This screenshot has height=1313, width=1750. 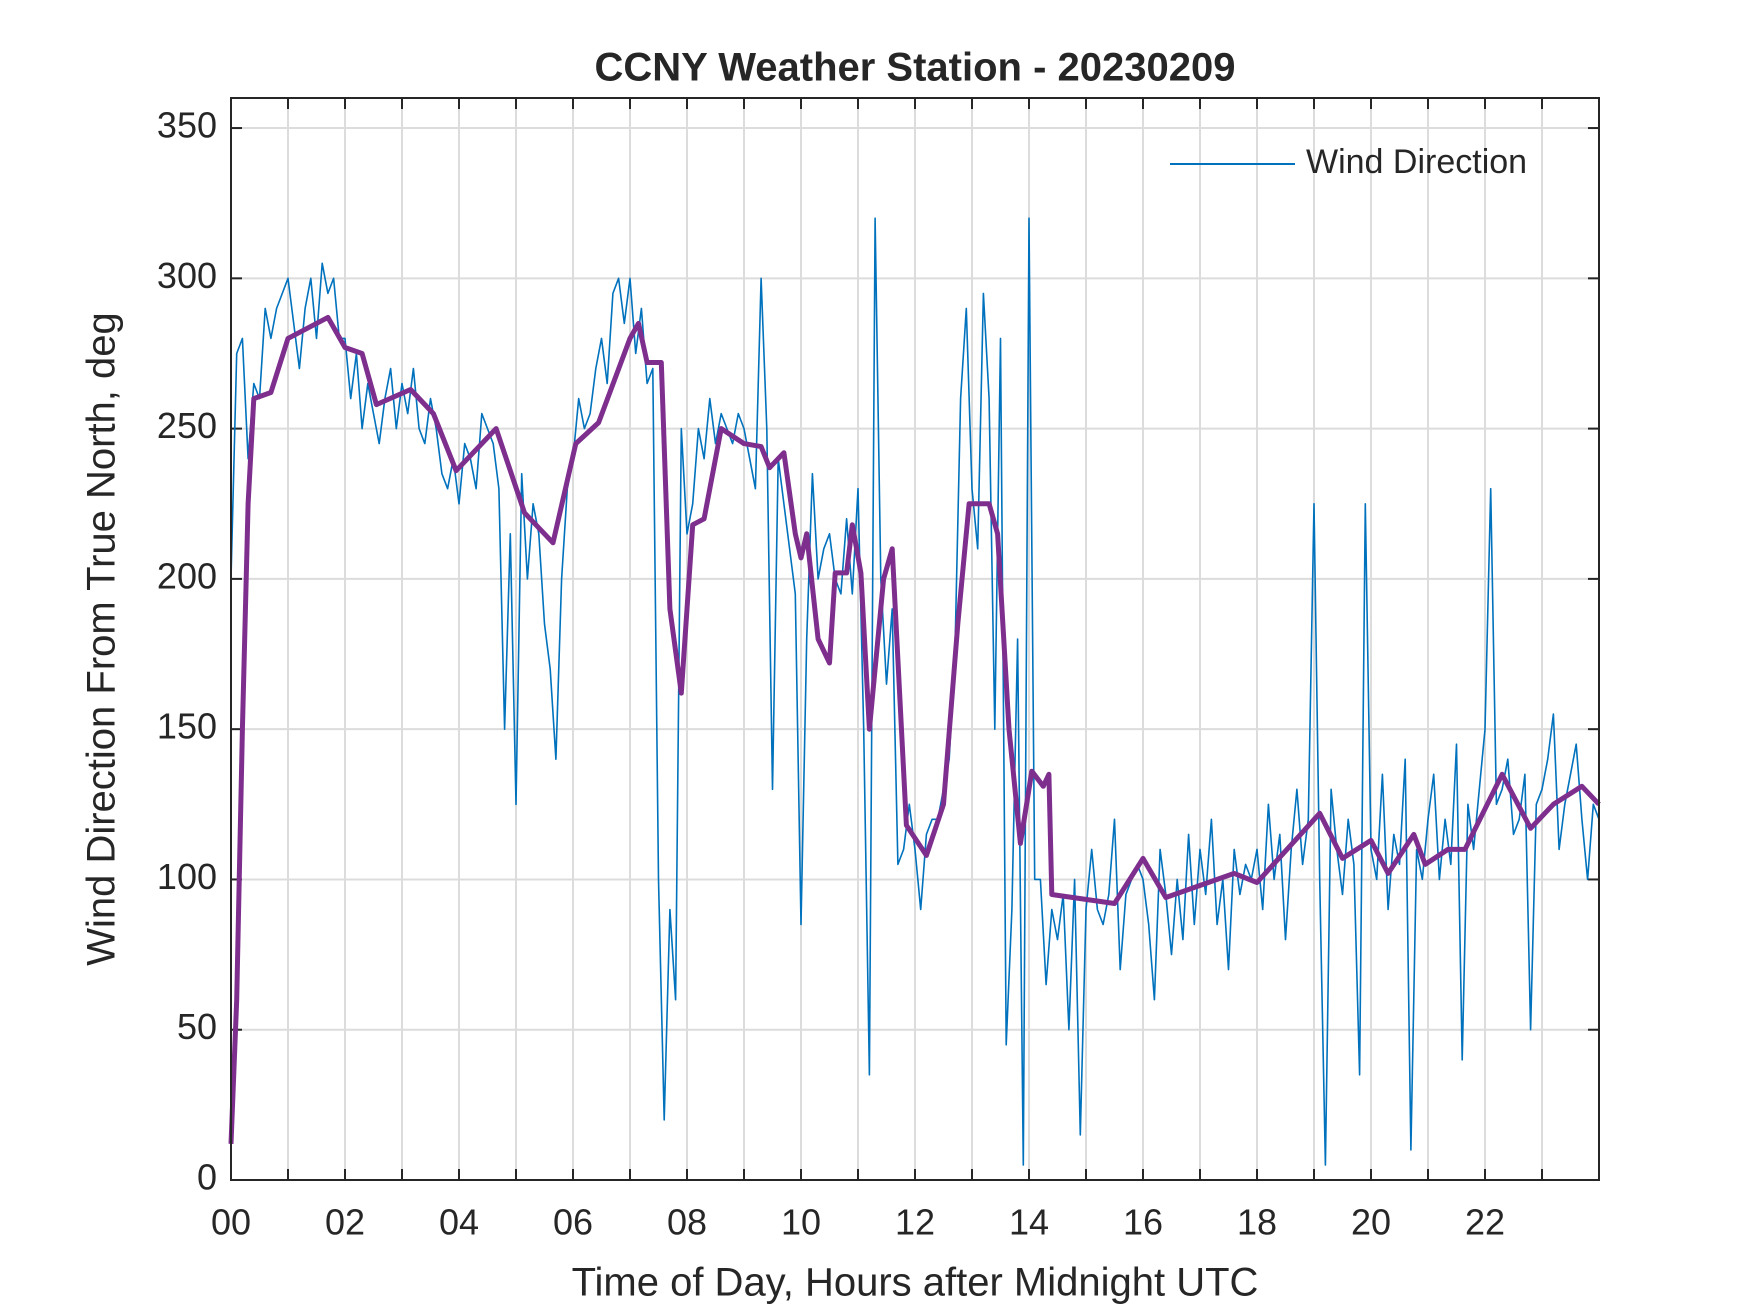 What do you see at coordinates (1257, 1222) in the screenshot?
I see `x-tick-label: 18` at bounding box center [1257, 1222].